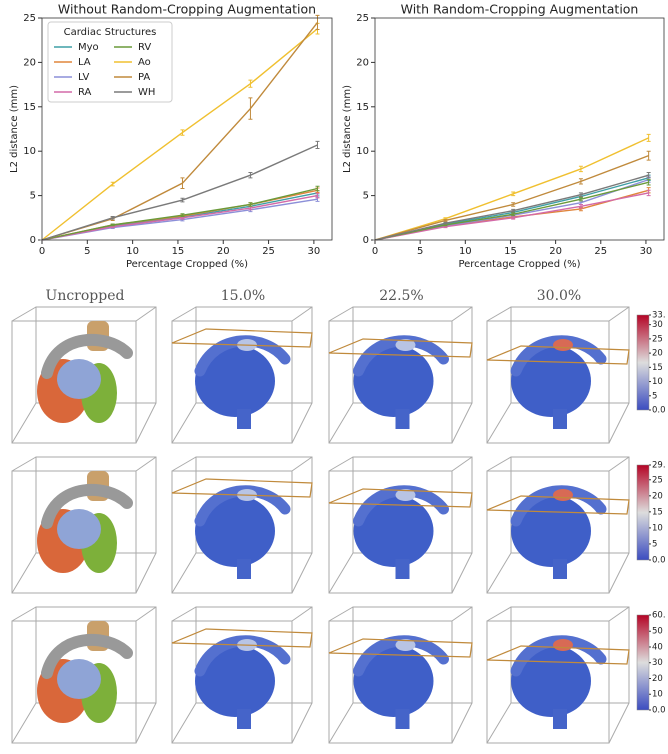 This screenshot has height=754, width=668. What do you see at coordinates (33, 240) in the screenshot?
I see `y-tick-label: 0` at bounding box center [33, 240].